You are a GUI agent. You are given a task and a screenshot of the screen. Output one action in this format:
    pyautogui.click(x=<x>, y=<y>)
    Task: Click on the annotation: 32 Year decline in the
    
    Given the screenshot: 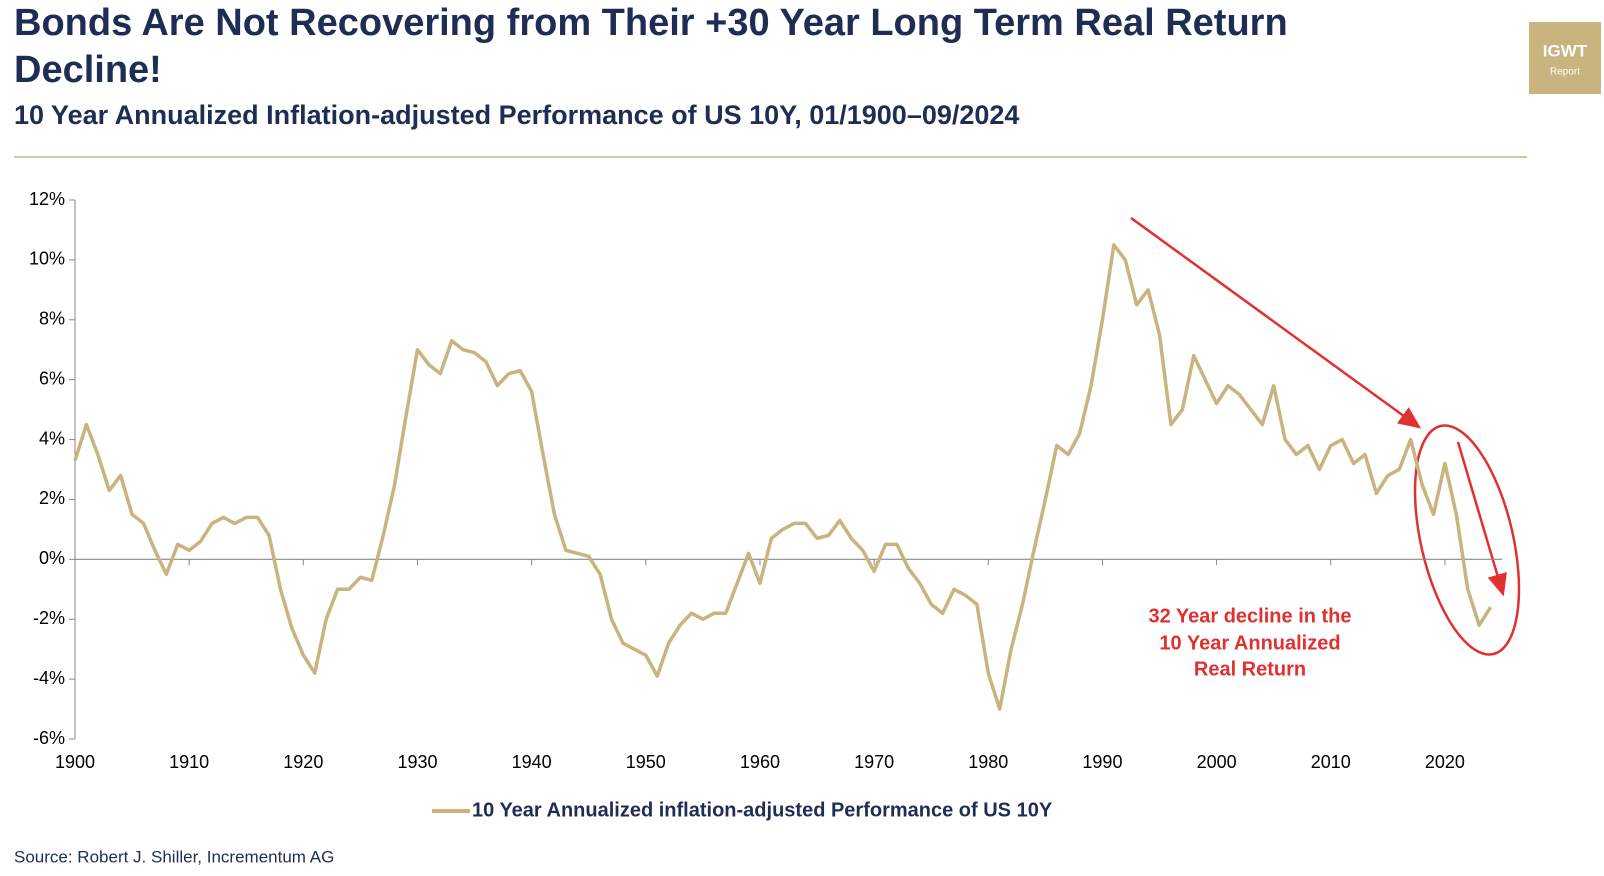 What is the action you would take?
    pyautogui.click(x=1249, y=616)
    